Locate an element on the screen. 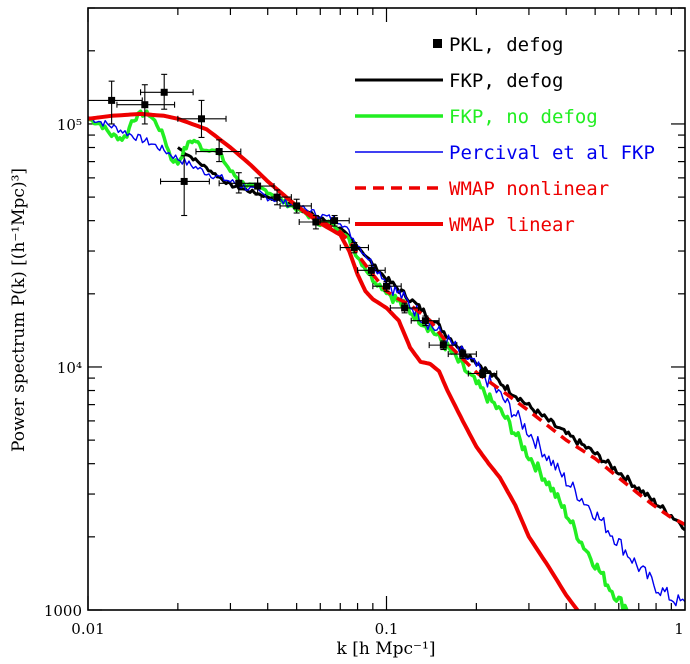 This screenshot has height=664, width=690. legend-entry: FKP, no defog is located at coordinates (476, 117).